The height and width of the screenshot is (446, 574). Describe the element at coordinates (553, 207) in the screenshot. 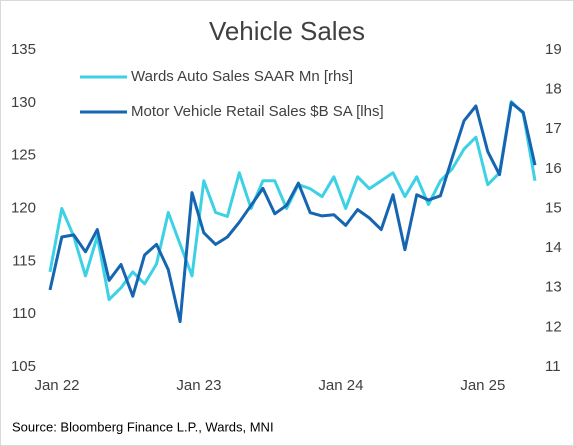

I see `y2-tick-label: 15` at that location.